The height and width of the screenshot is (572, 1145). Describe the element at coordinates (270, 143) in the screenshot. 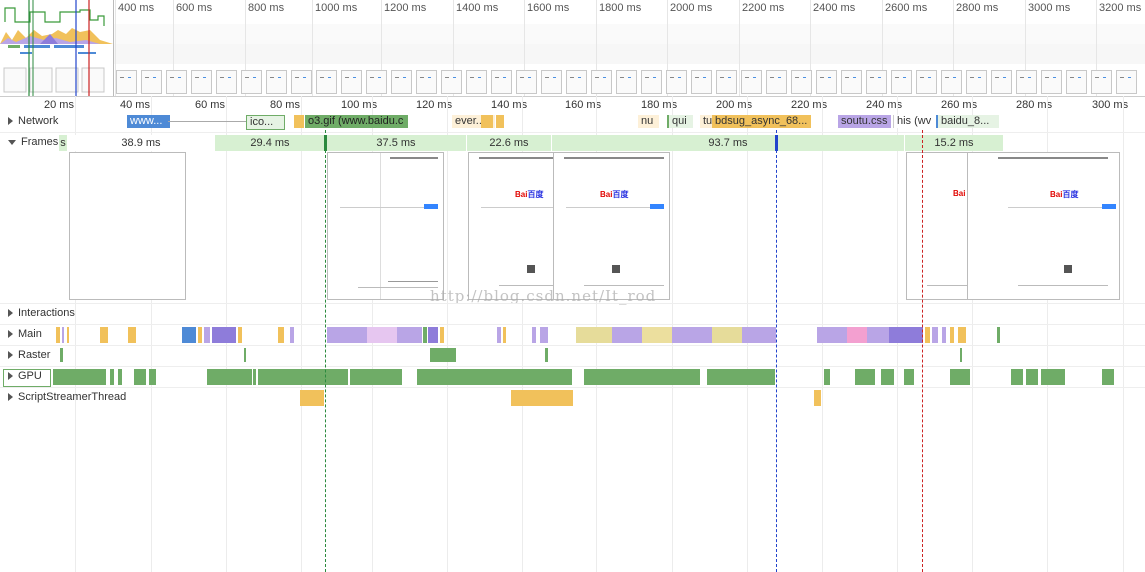

I see `frame-bar: 29.4 ms` at that location.